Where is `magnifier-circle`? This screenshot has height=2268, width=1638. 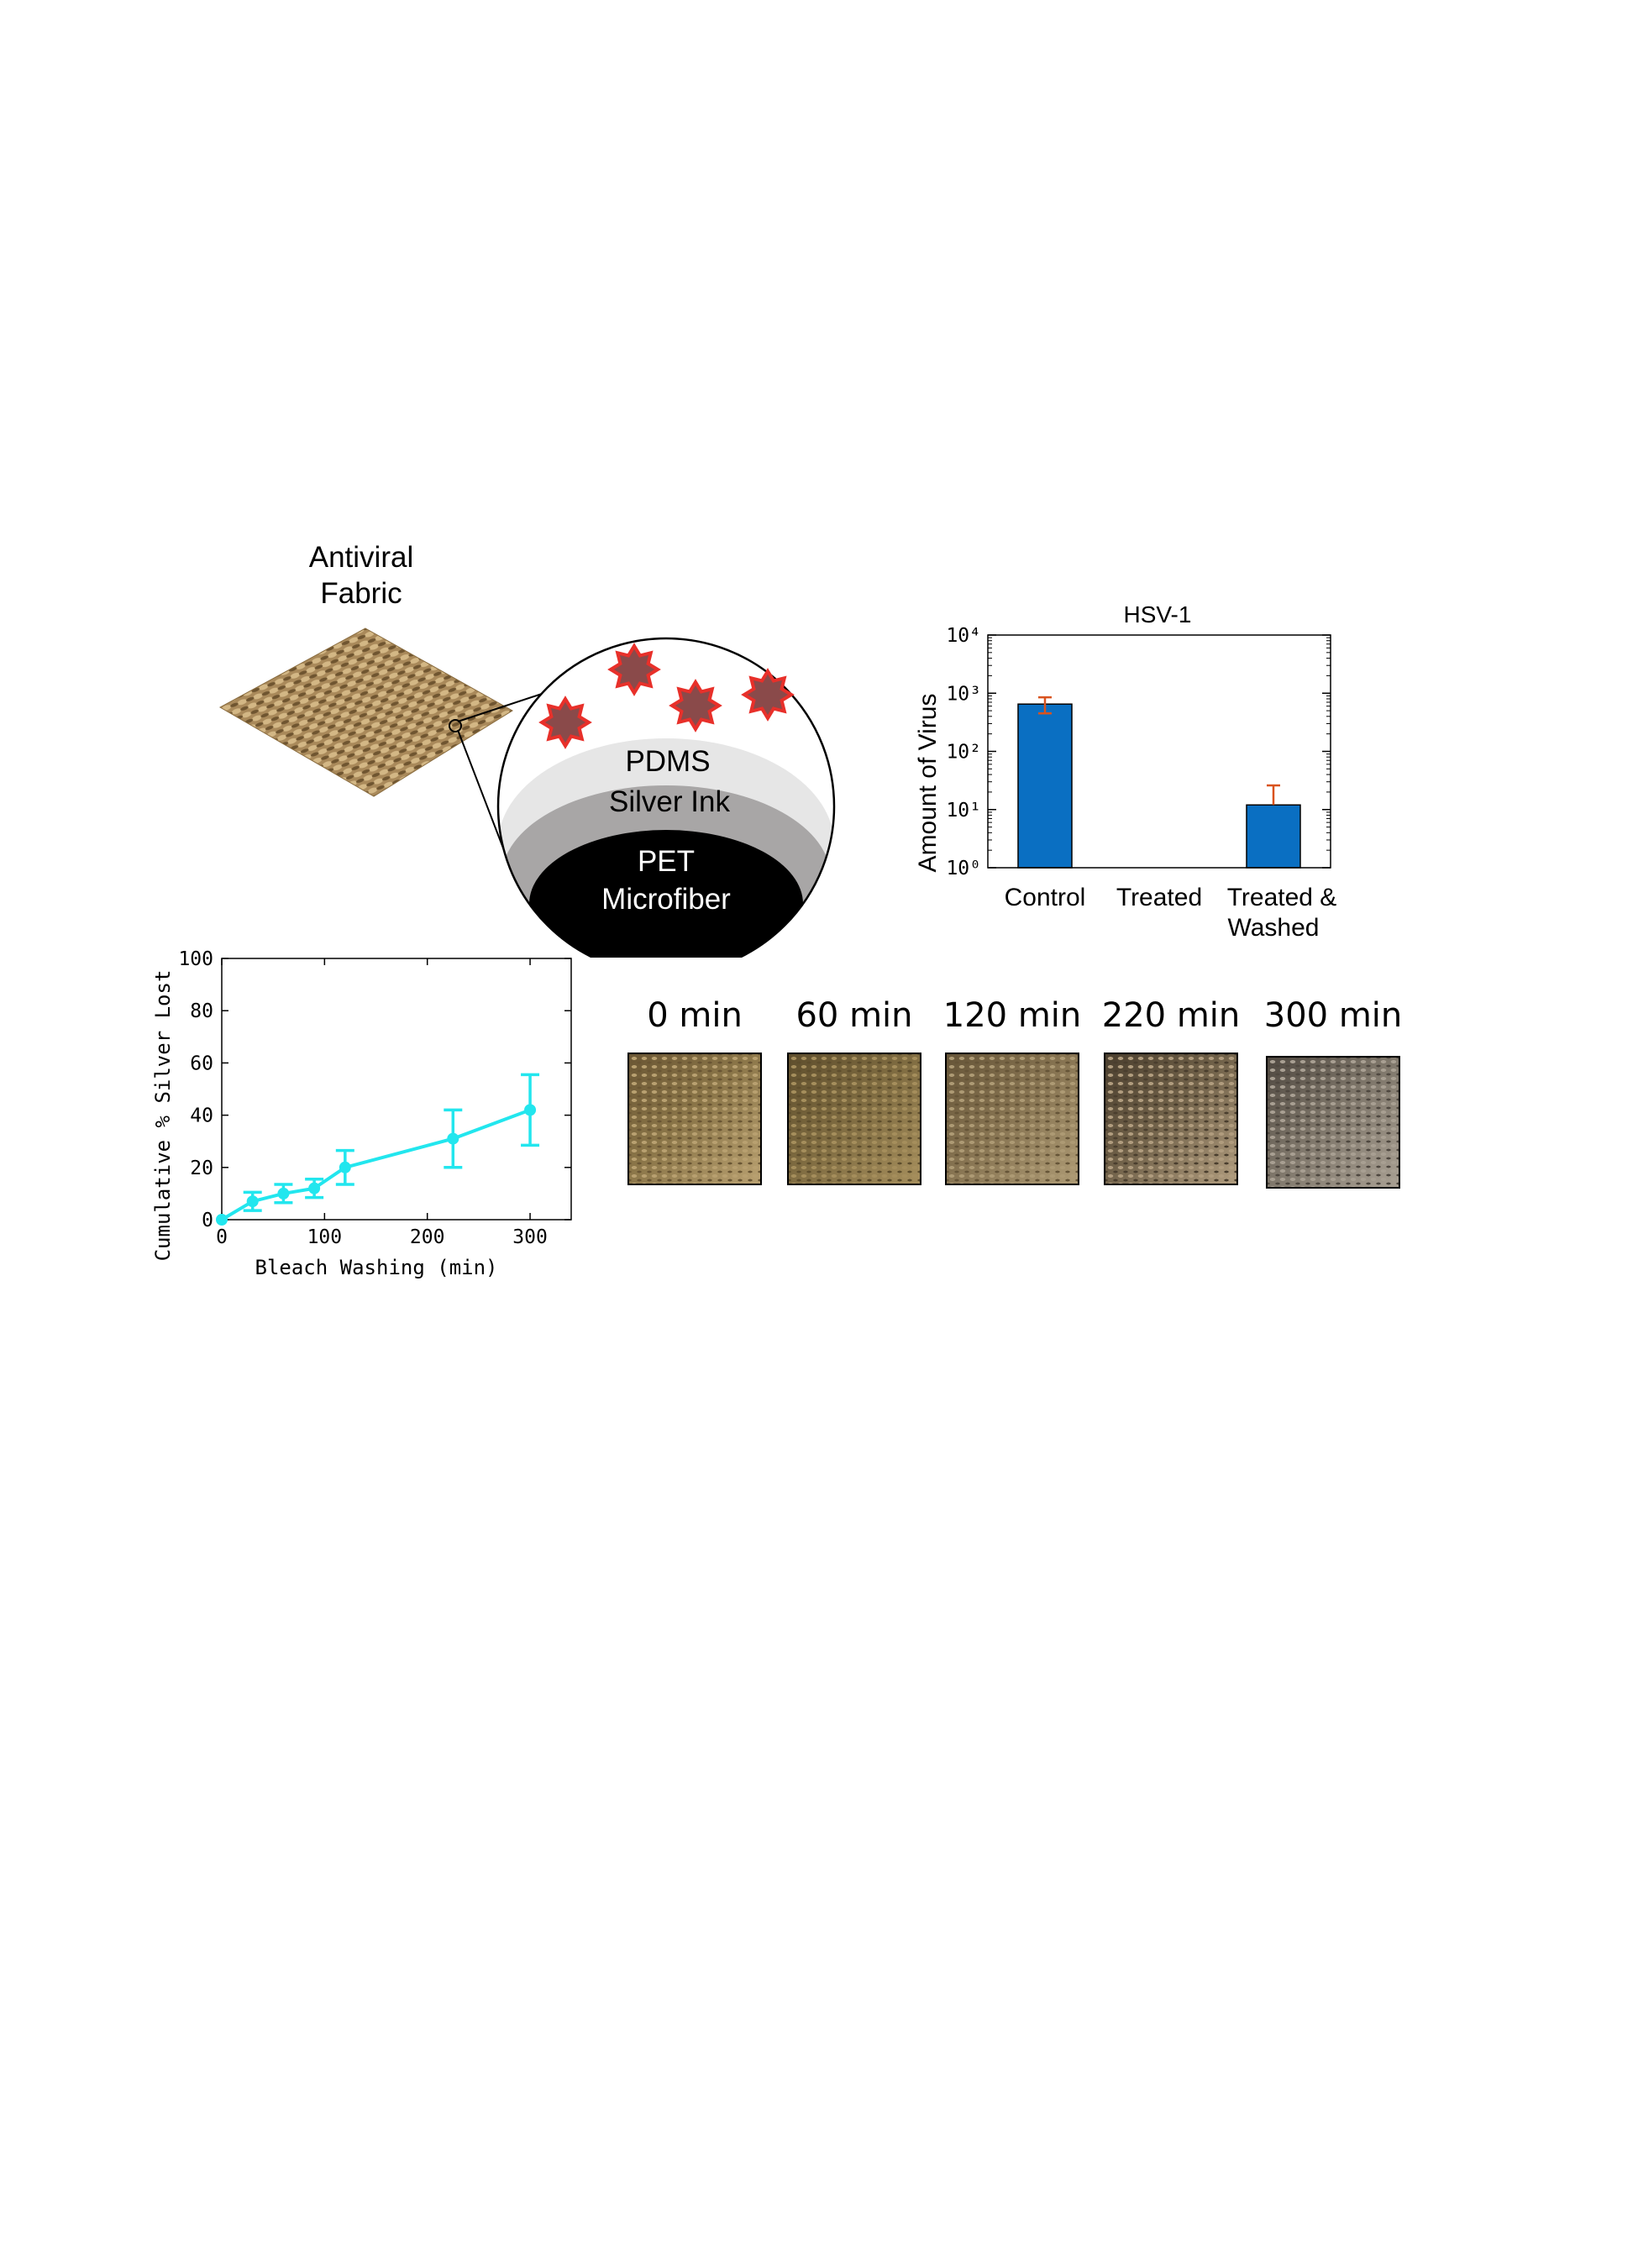 magnifier-circle is located at coordinates (666, 797).